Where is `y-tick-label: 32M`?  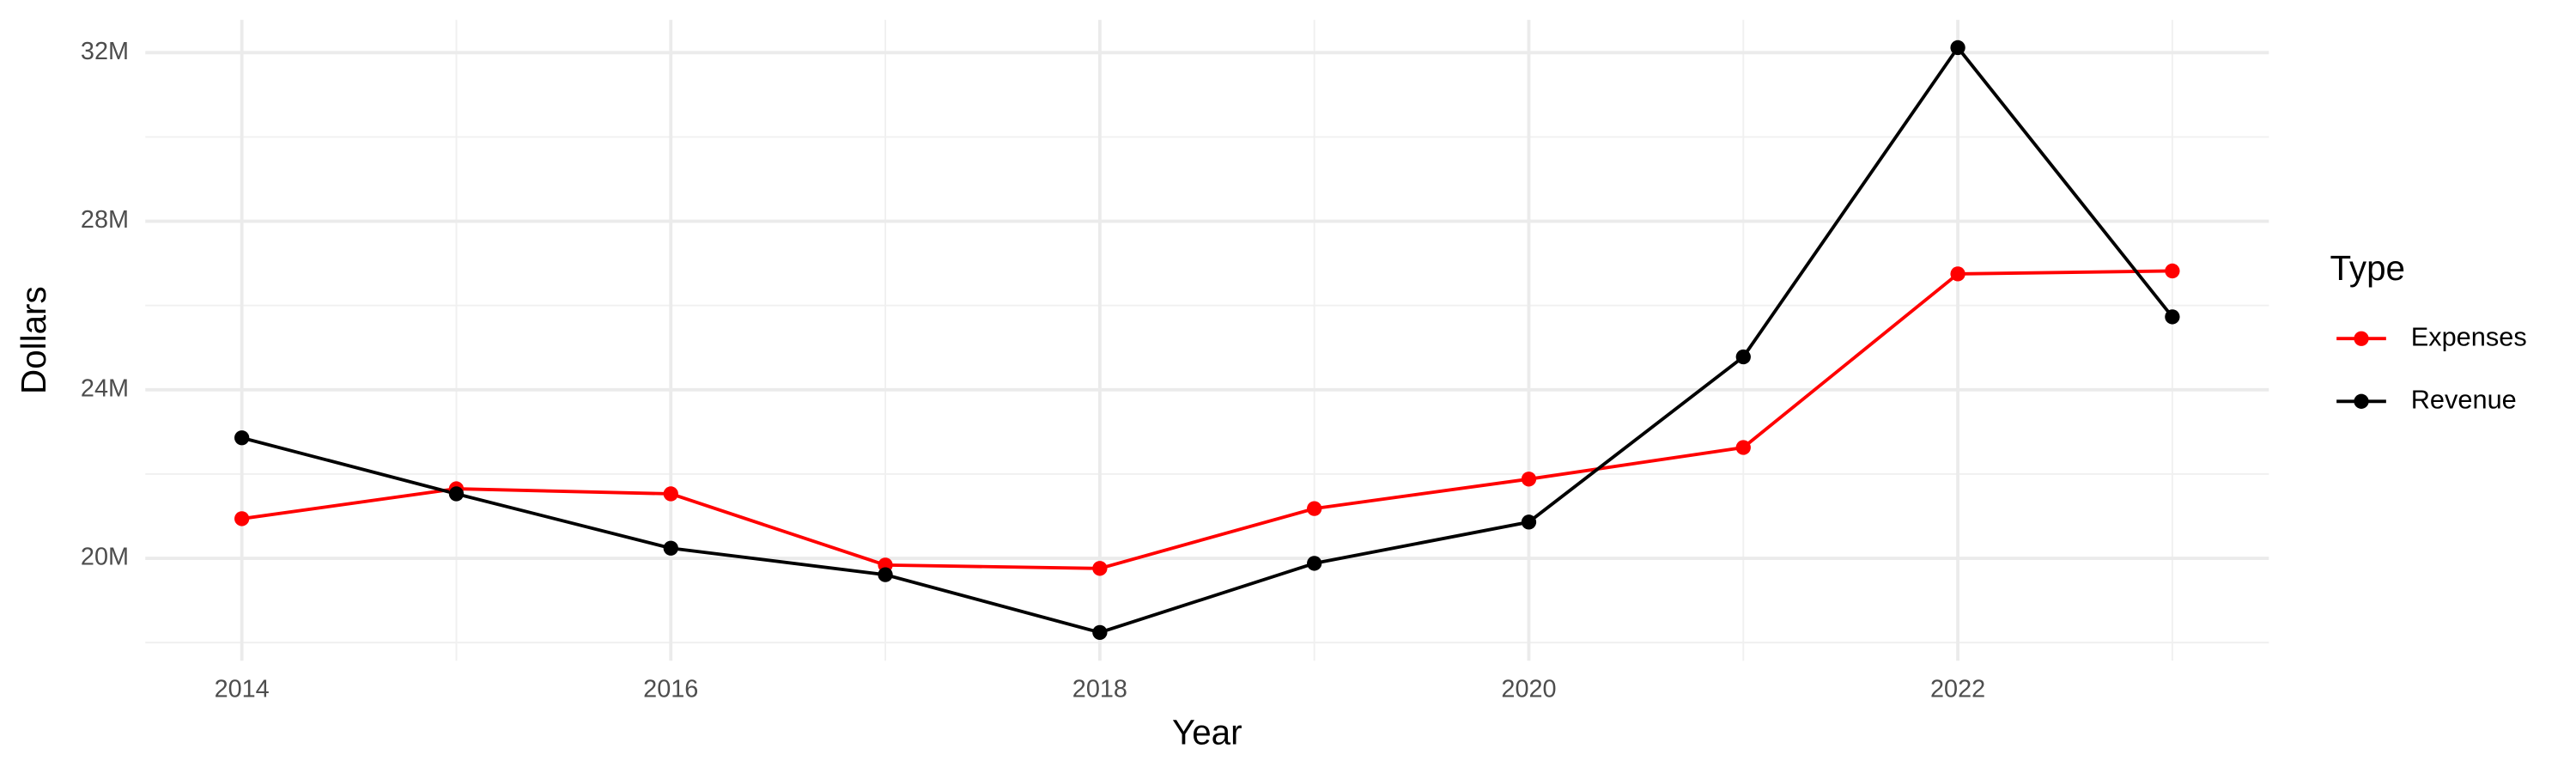 y-tick-label: 32M is located at coordinates (105, 51).